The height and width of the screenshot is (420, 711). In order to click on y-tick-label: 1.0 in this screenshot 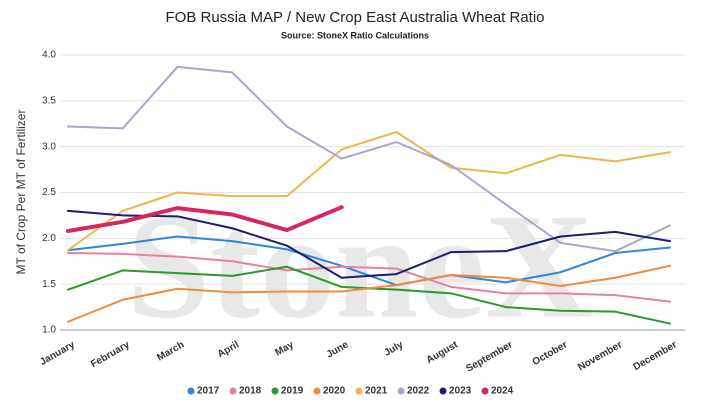, I will do `click(49, 330)`.